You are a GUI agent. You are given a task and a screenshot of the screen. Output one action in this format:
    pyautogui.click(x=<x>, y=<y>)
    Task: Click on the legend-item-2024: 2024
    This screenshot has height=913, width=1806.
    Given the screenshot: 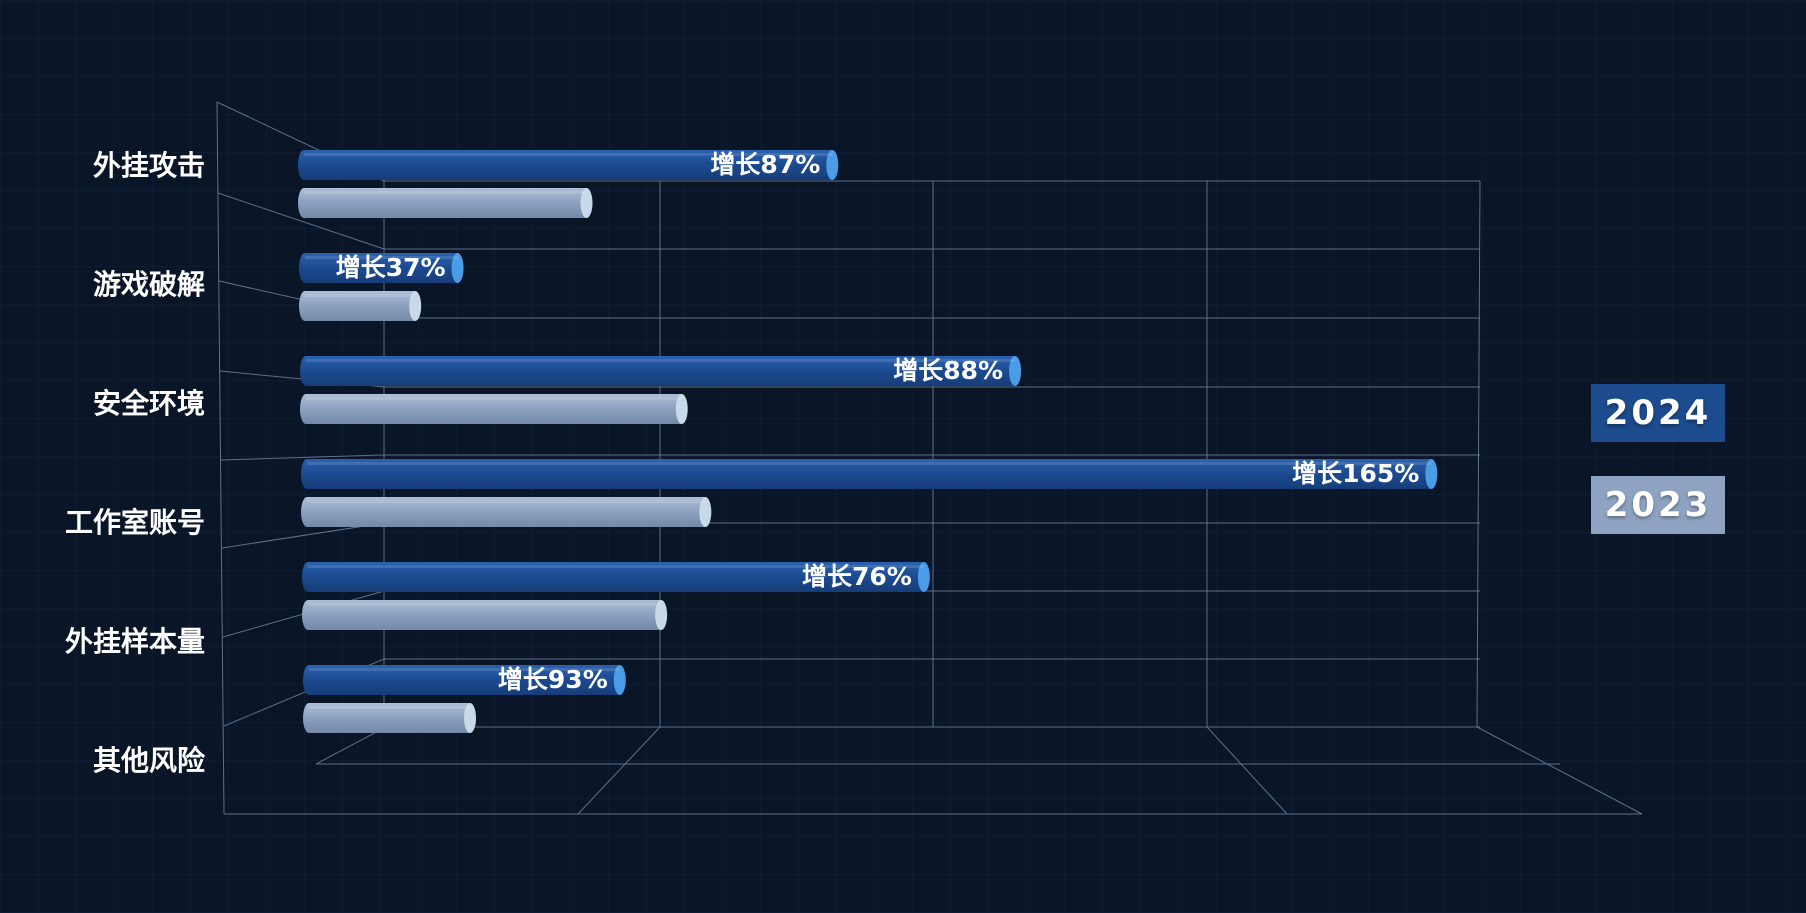 What is the action you would take?
    pyautogui.click(x=1658, y=413)
    